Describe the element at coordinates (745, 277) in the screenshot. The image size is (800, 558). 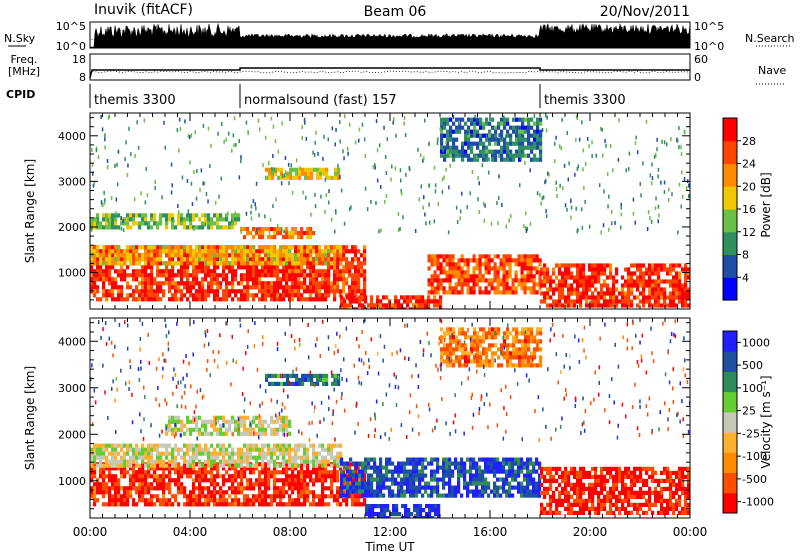
I see `power-colorbar-tick-label: 4` at that location.